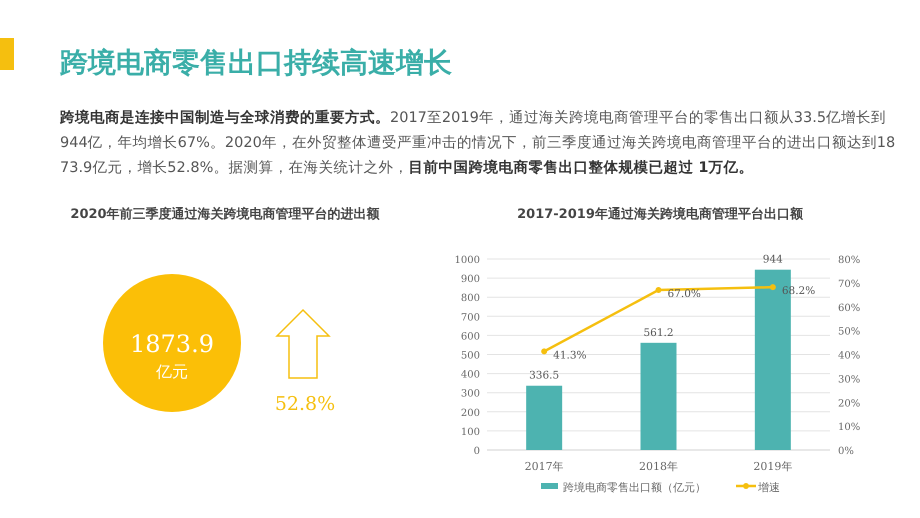  Describe the element at coordinates (849, 308) in the screenshot. I see `y2-tick-label: 60%` at that location.